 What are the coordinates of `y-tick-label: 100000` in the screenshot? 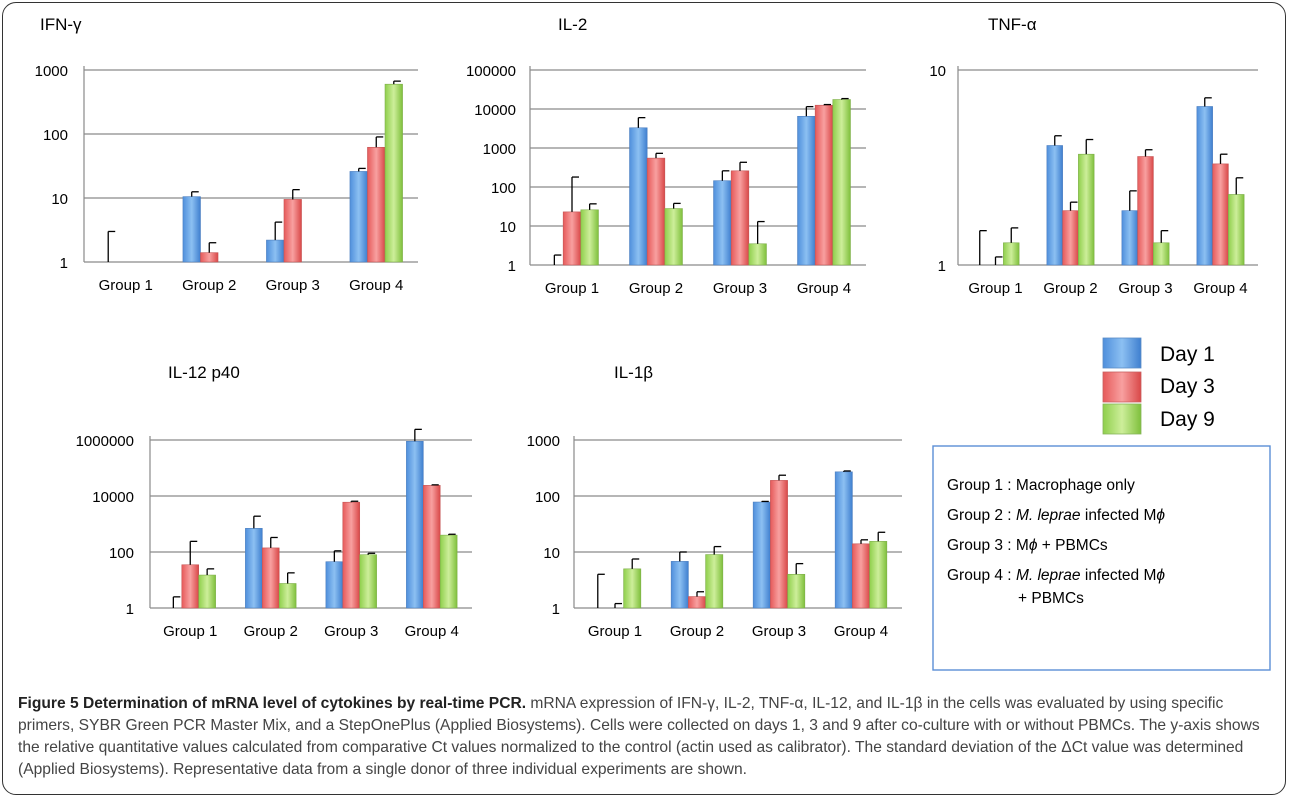 It's located at (491, 71).